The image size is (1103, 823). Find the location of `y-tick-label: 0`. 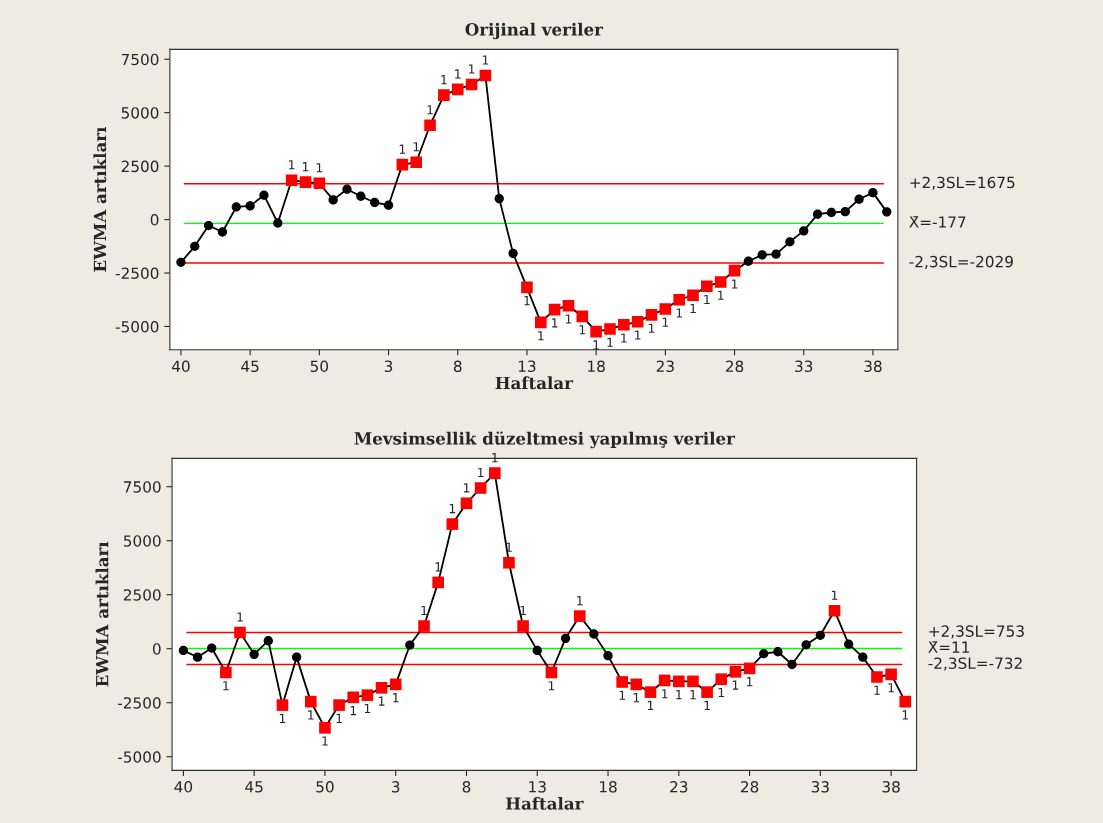

y-tick-label: 0 is located at coordinates (156, 649).